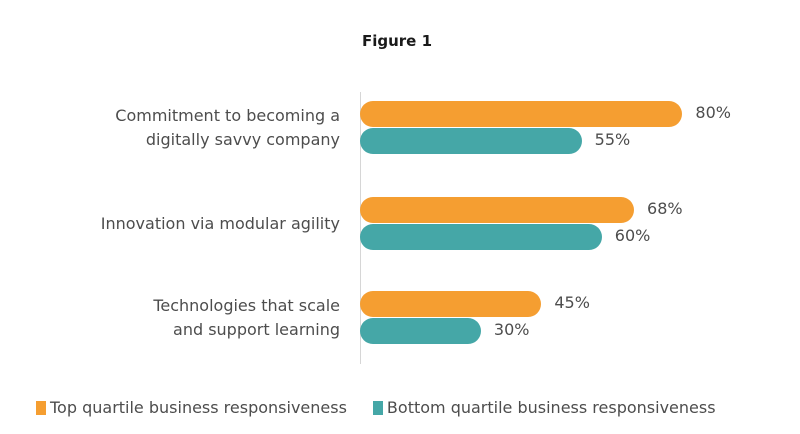  What do you see at coordinates (198, 407) in the screenshot?
I see `legend-label: Top quartile business responsiveness` at bounding box center [198, 407].